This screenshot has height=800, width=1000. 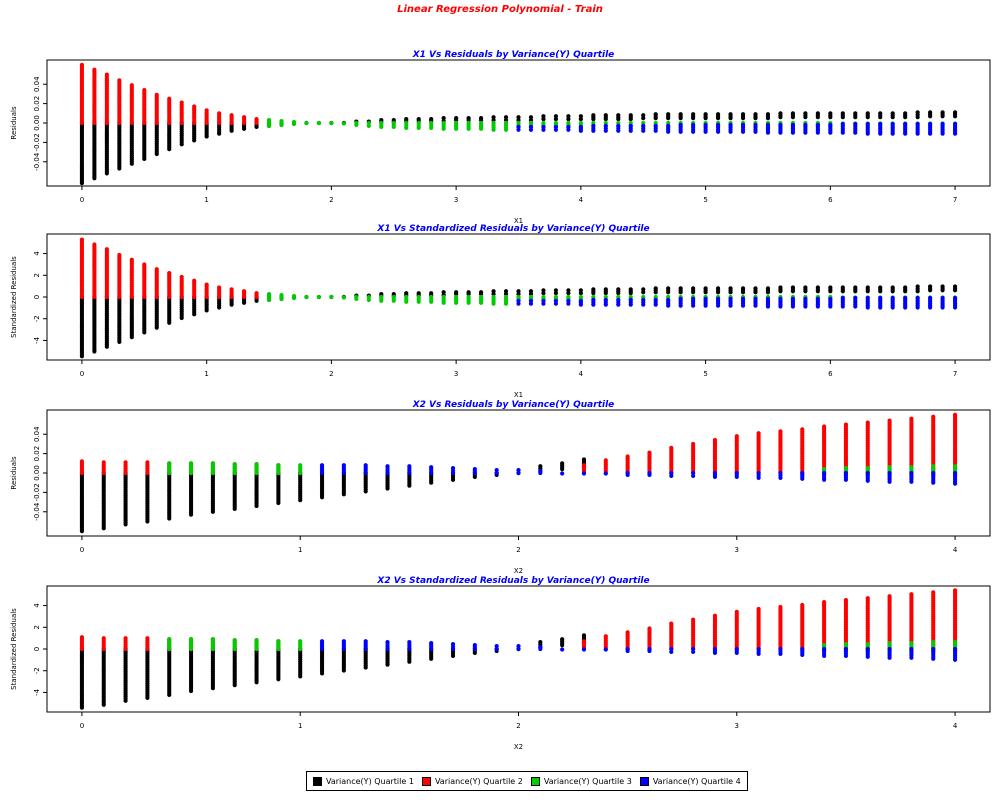 What do you see at coordinates (37, 104) in the screenshot?
I see `y-tick-label: 0.02` at bounding box center [37, 104].